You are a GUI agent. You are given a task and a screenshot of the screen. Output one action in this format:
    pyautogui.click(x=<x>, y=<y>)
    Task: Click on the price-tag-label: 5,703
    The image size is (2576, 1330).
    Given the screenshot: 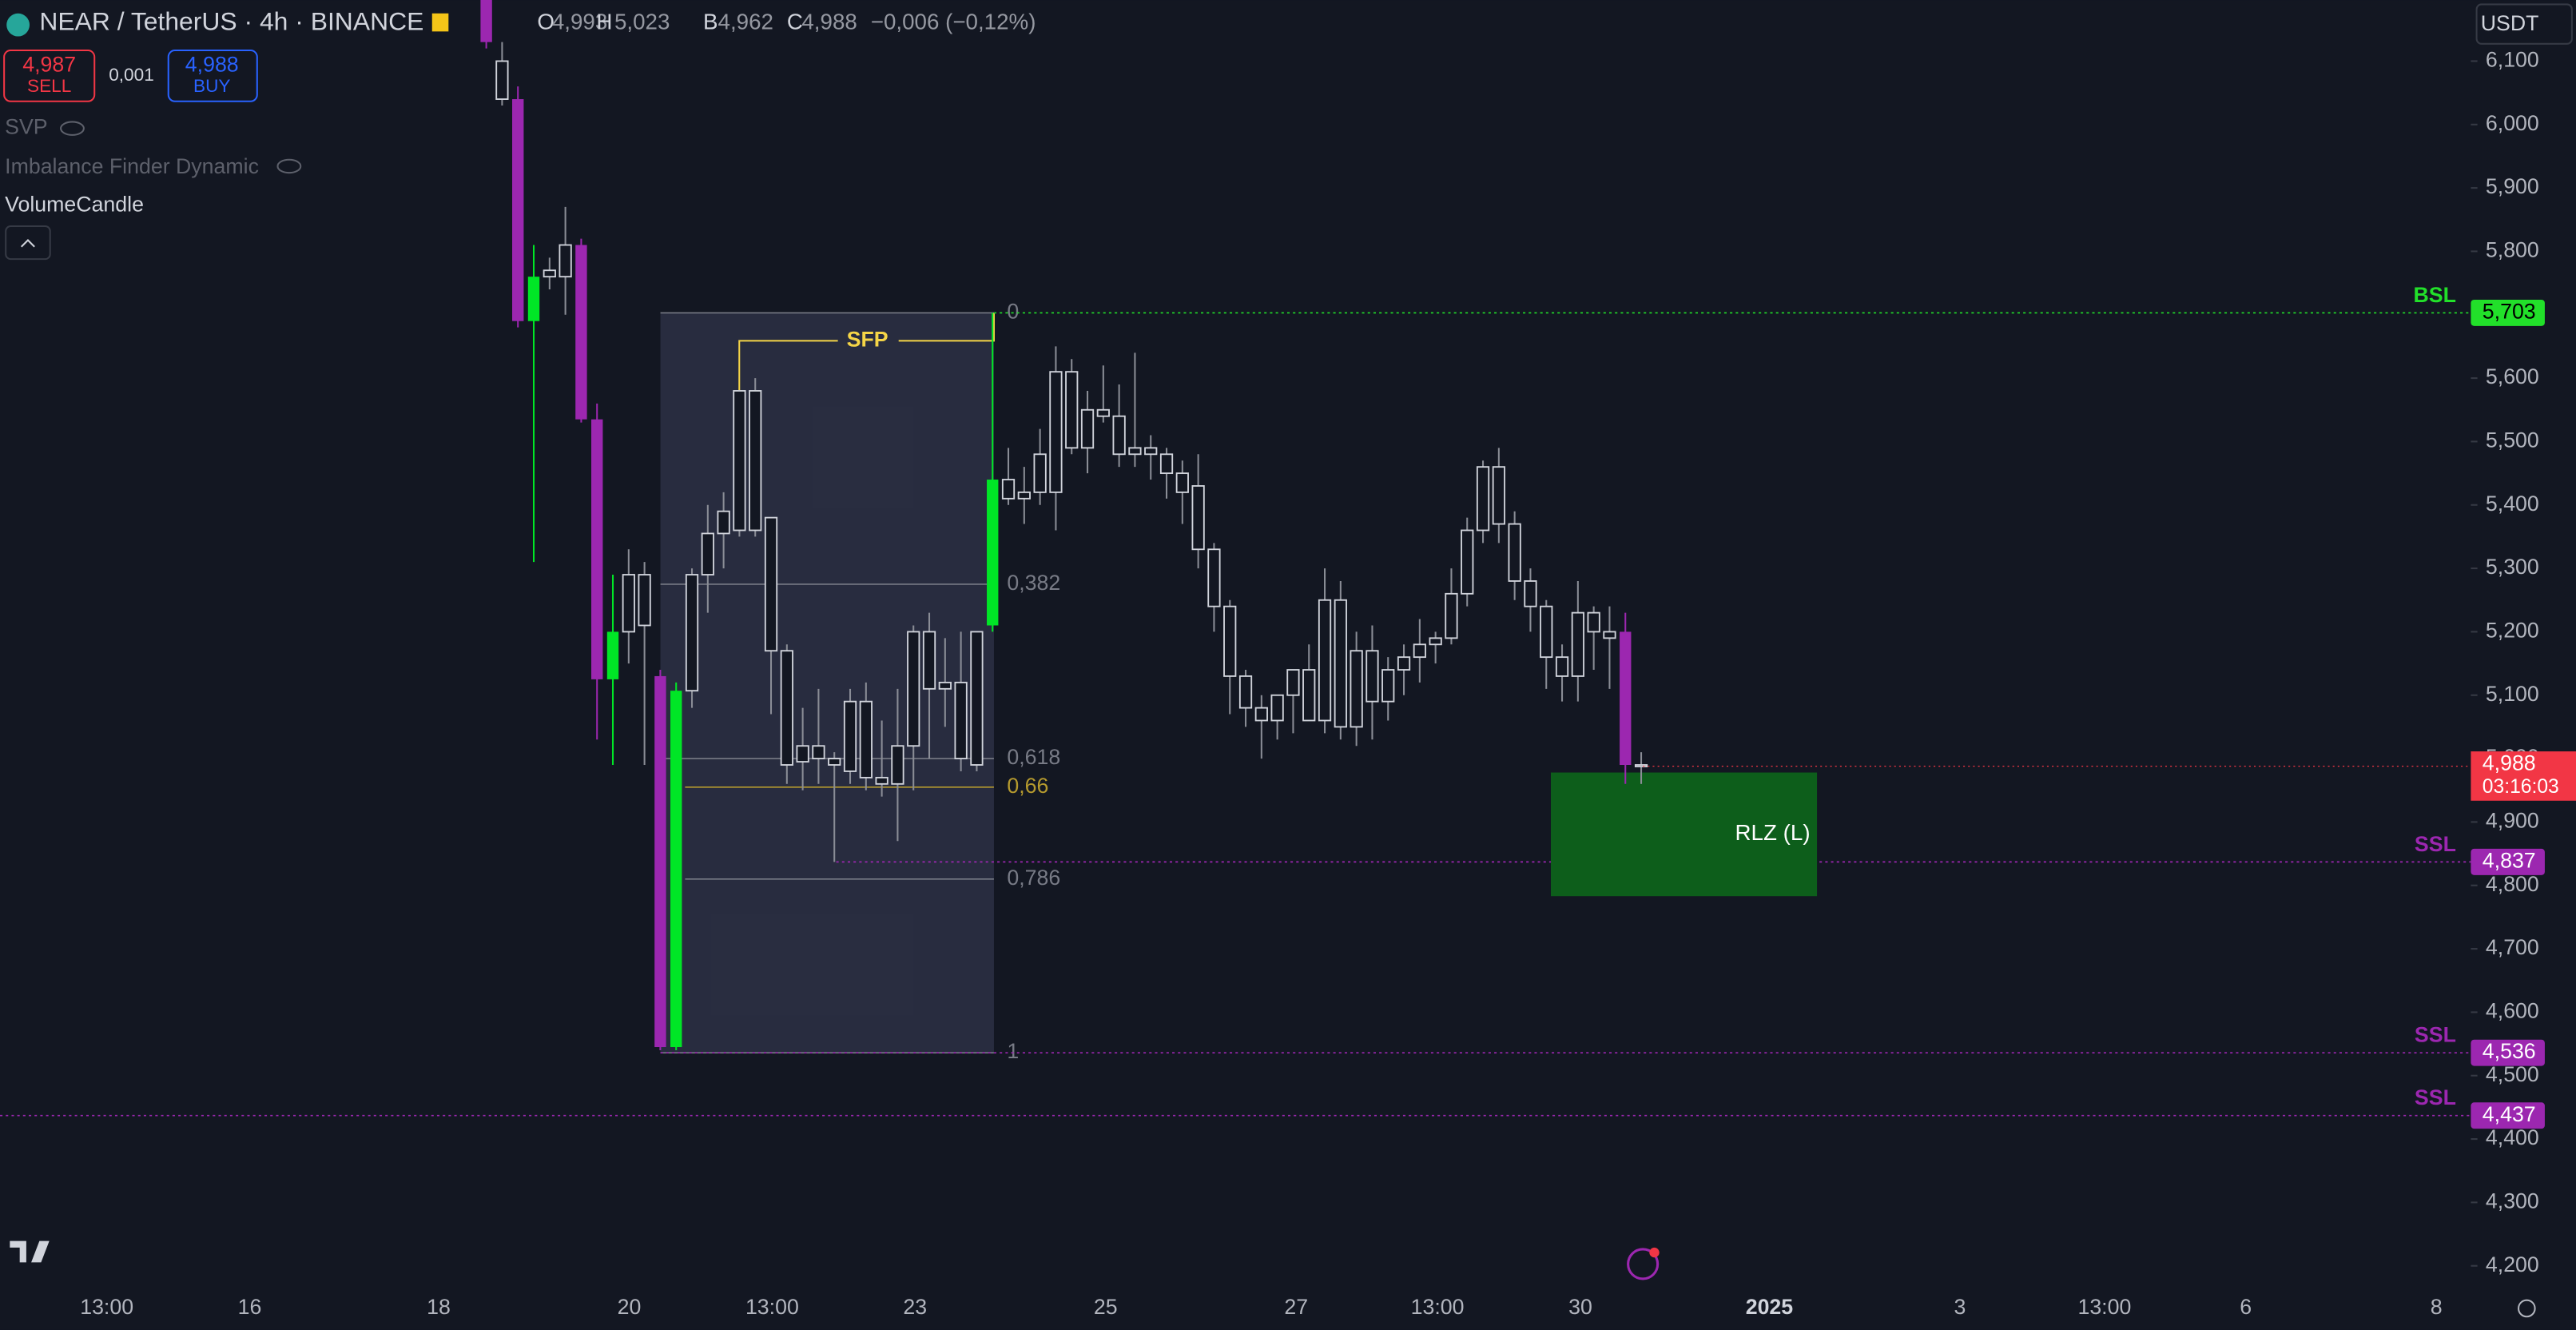 What is the action you would take?
    pyautogui.click(x=2509, y=311)
    